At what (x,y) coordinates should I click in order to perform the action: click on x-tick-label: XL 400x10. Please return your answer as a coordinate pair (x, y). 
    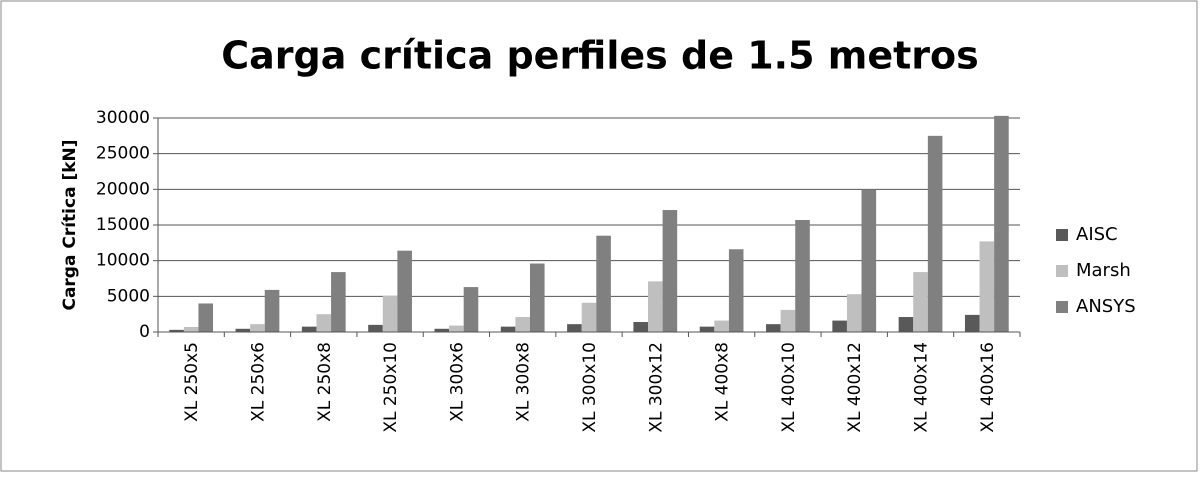
    Looking at the image, I should click on (789, 387).